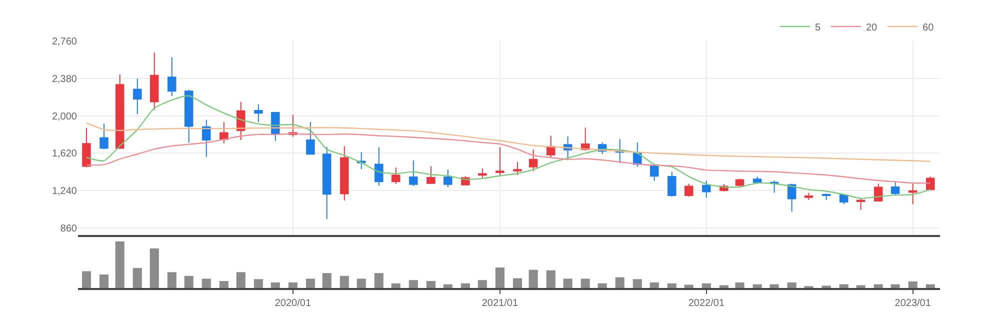  I want to click on x-tick-label: 2021/01, so click(500, 303).